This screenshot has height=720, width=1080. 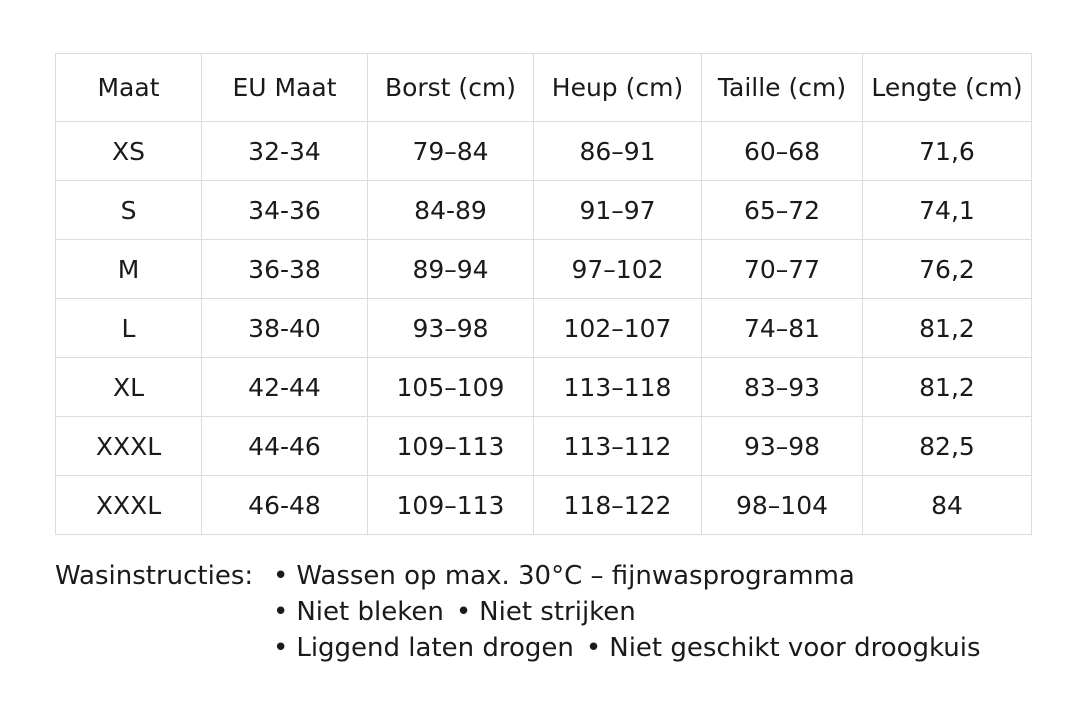 I want to click on table-cell: 105–109, so click(x=450, y=387).